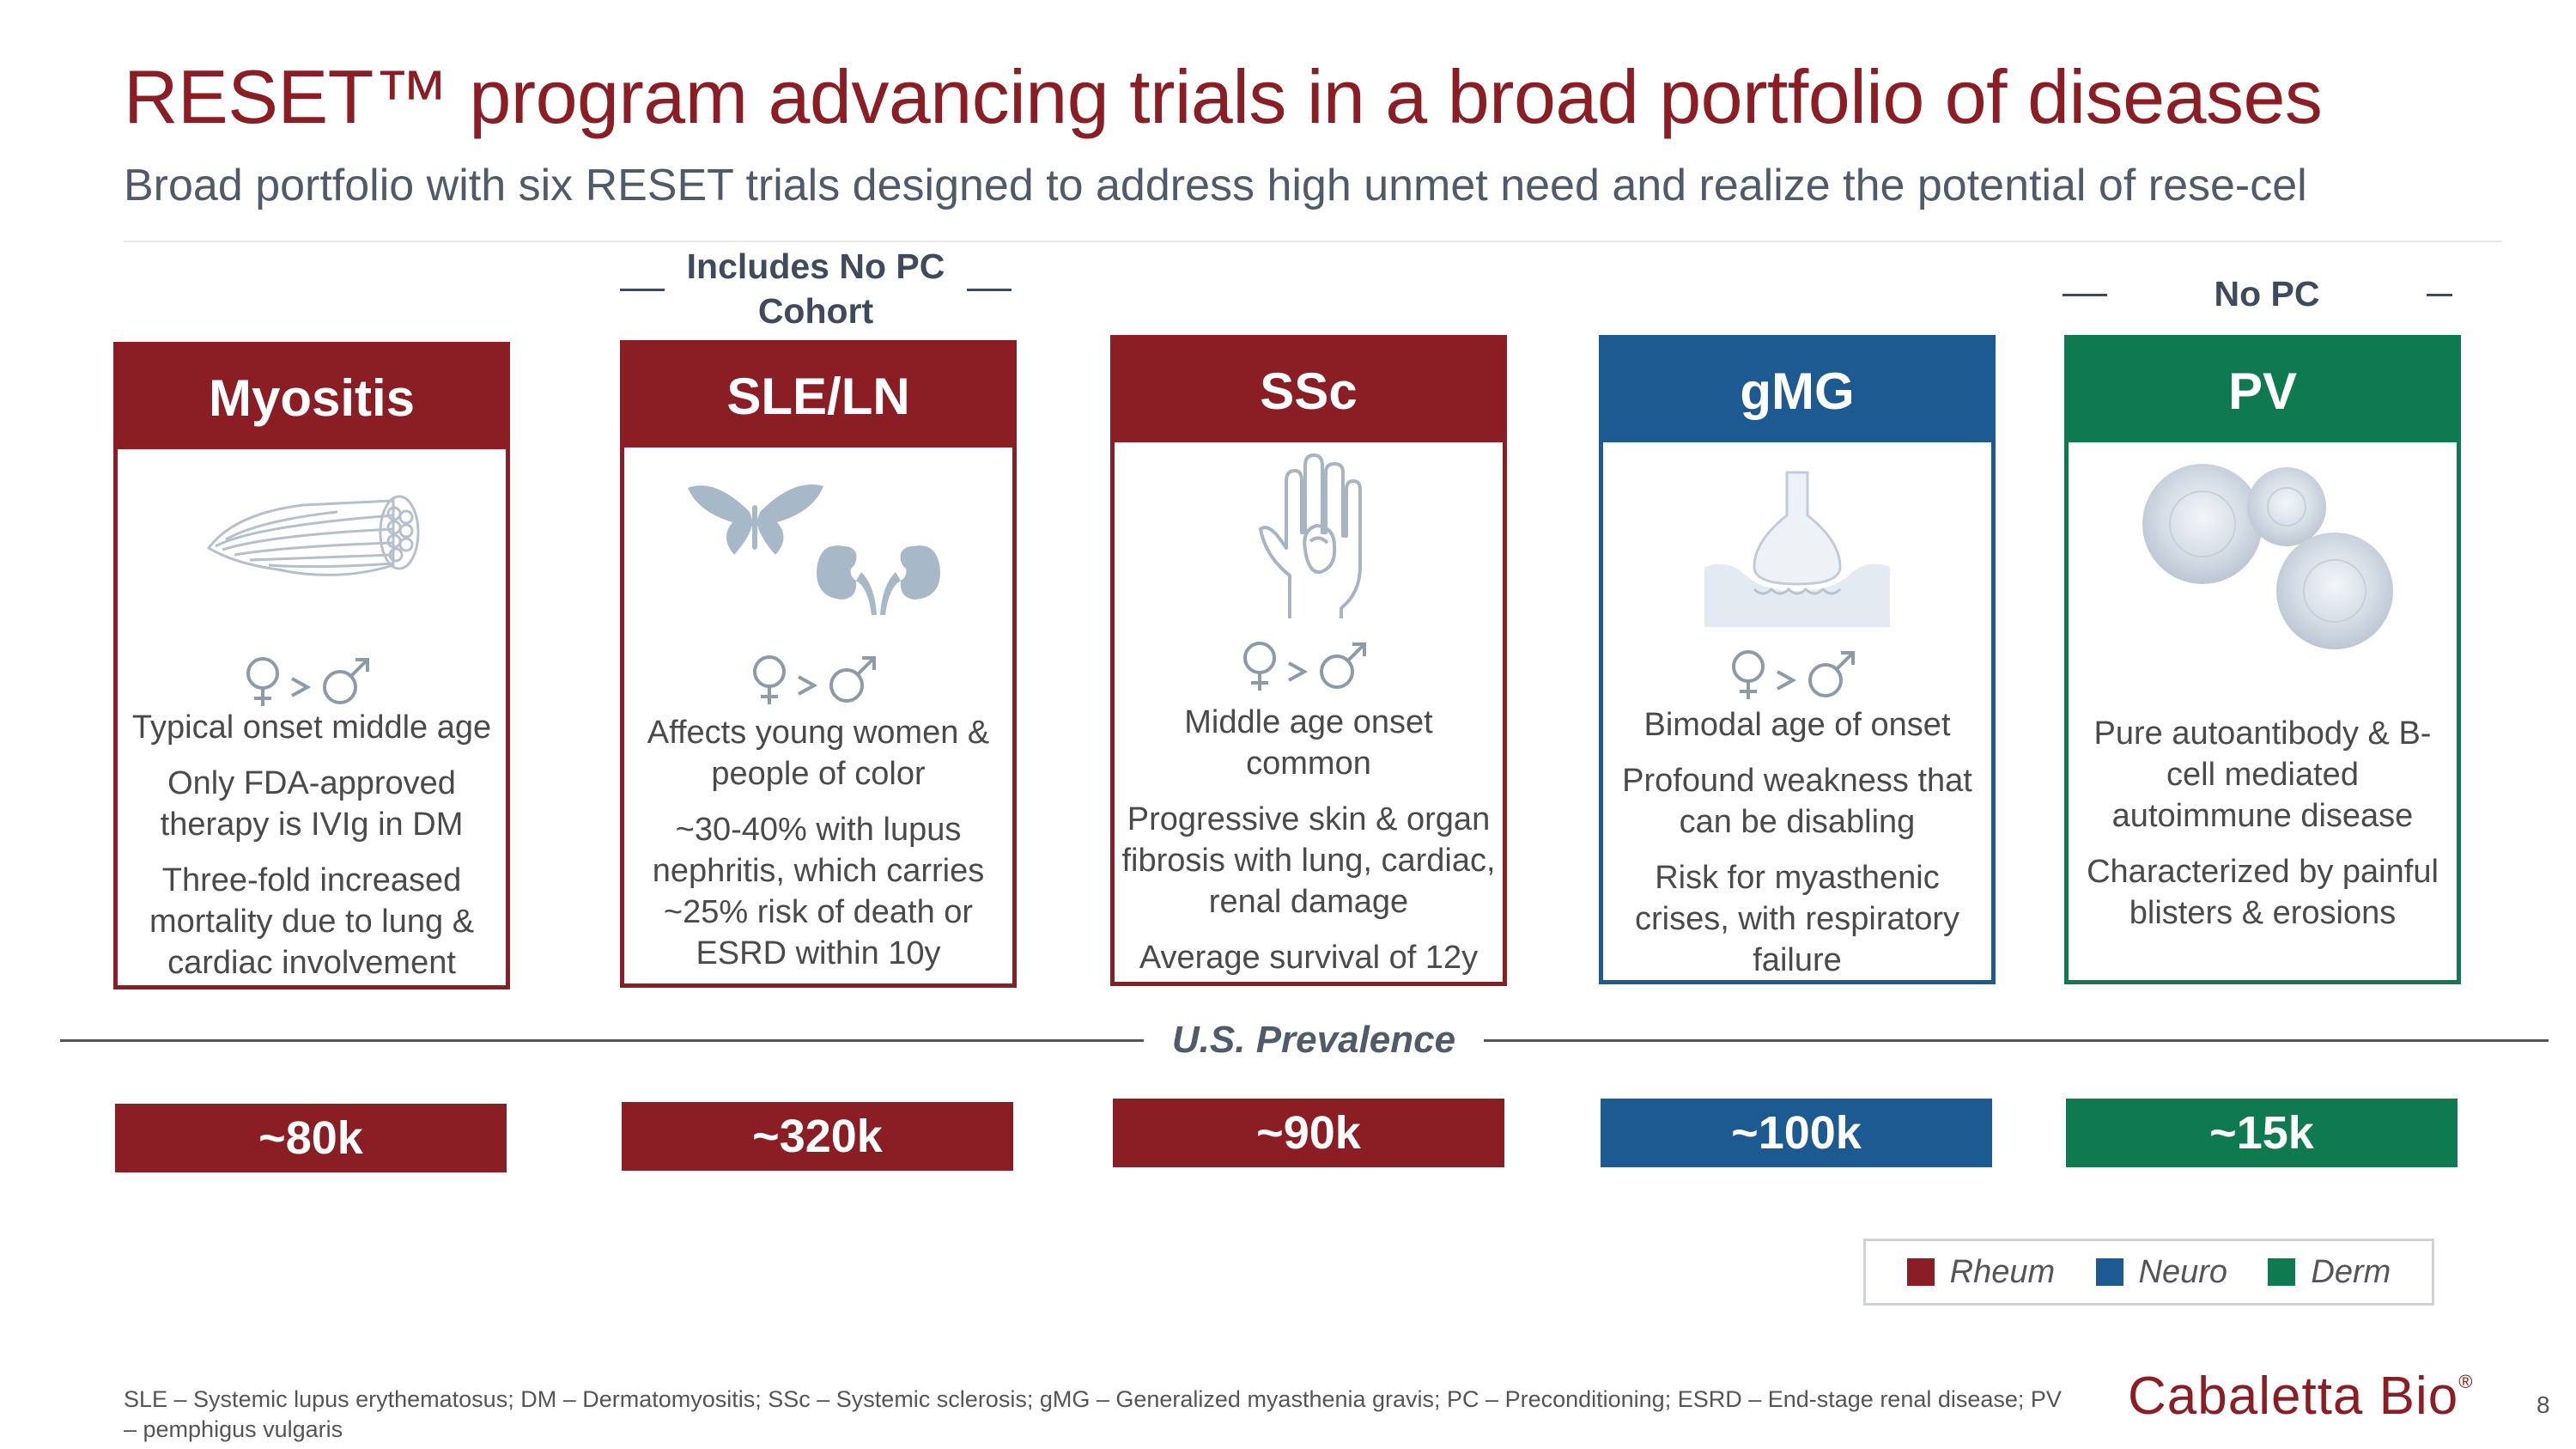 The width and height of the screenshot is (2576, 1449). Describe the element at coordinates (1797, 1133) in the screenshot. I see `prevalence-gmg: ~100k` at that location.